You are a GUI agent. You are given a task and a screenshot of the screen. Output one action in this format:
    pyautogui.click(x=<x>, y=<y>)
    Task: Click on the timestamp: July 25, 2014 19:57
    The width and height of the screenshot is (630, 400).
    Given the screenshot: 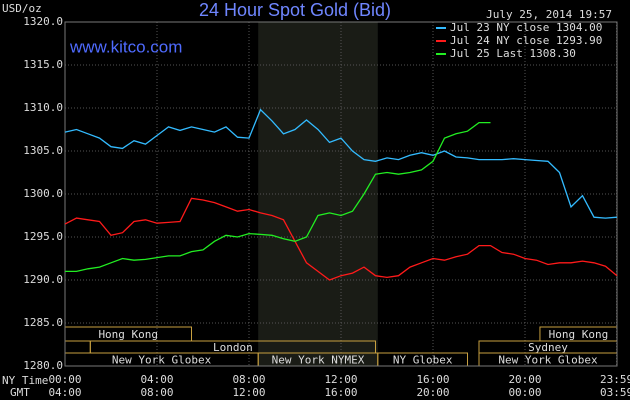 What is the action you would take?
    pyautogui.click(x=549, y=14)
    